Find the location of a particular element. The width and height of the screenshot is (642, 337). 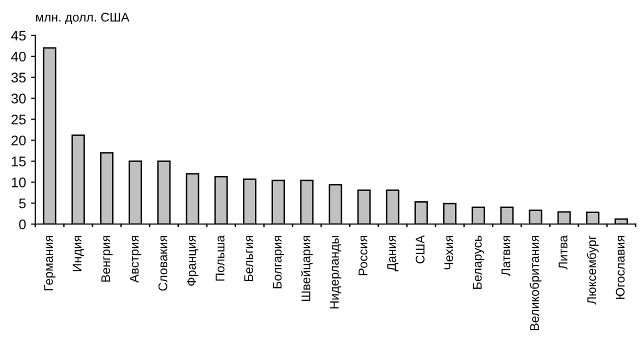

y-tick-label: 45 is located at coordinates (18, 35).